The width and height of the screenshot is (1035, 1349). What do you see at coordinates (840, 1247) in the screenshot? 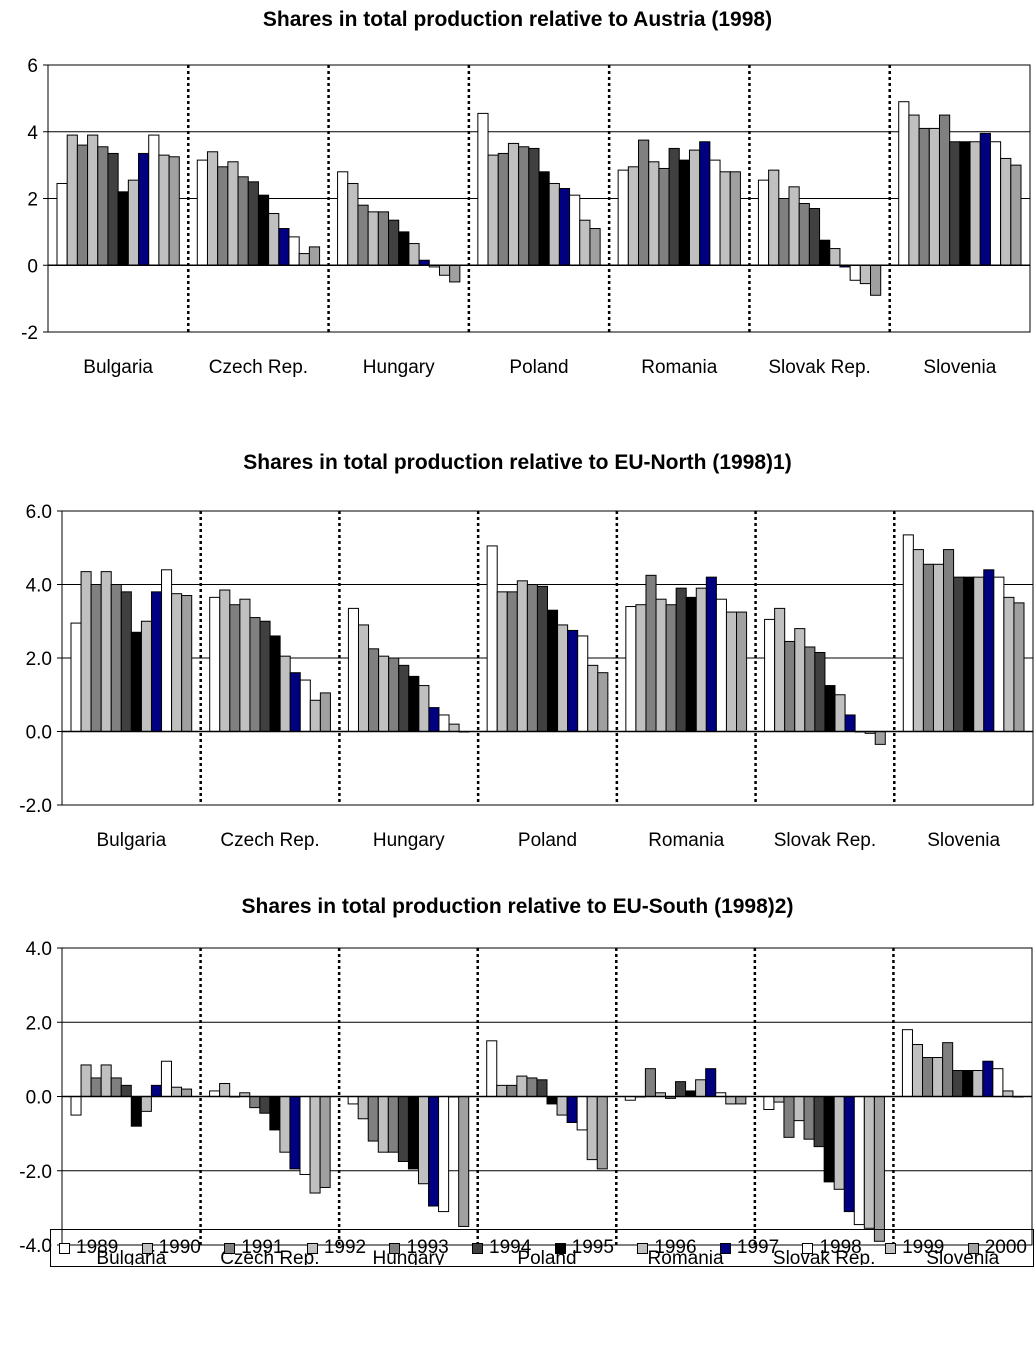
I see `legend-label: 1998` at bounding box center [840, 1247].